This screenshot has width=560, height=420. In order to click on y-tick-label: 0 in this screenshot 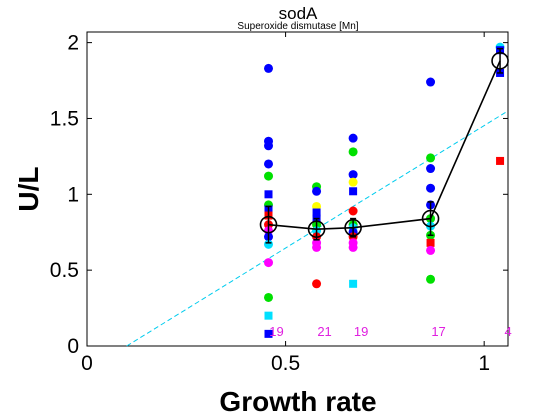, I will do `click(73, 346)`.